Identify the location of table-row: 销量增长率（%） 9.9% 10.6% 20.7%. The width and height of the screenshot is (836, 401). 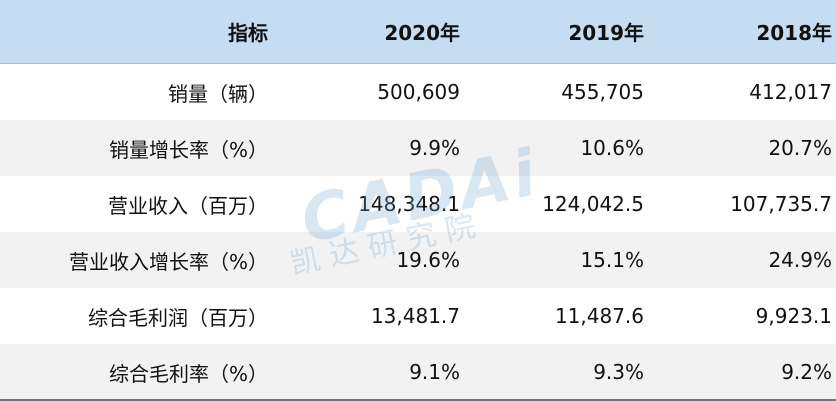
(418, 148).